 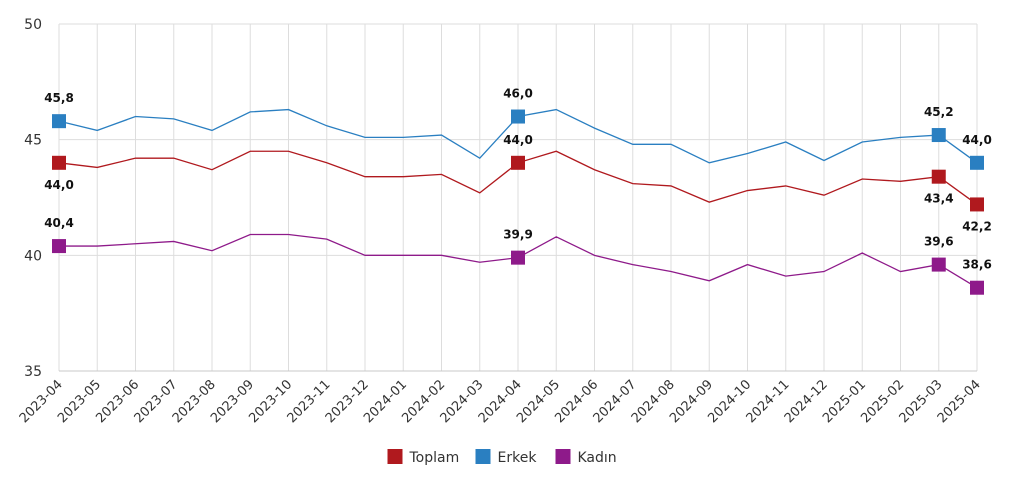 I want to click on data-label: 39,6, so click(x=939, y=242).